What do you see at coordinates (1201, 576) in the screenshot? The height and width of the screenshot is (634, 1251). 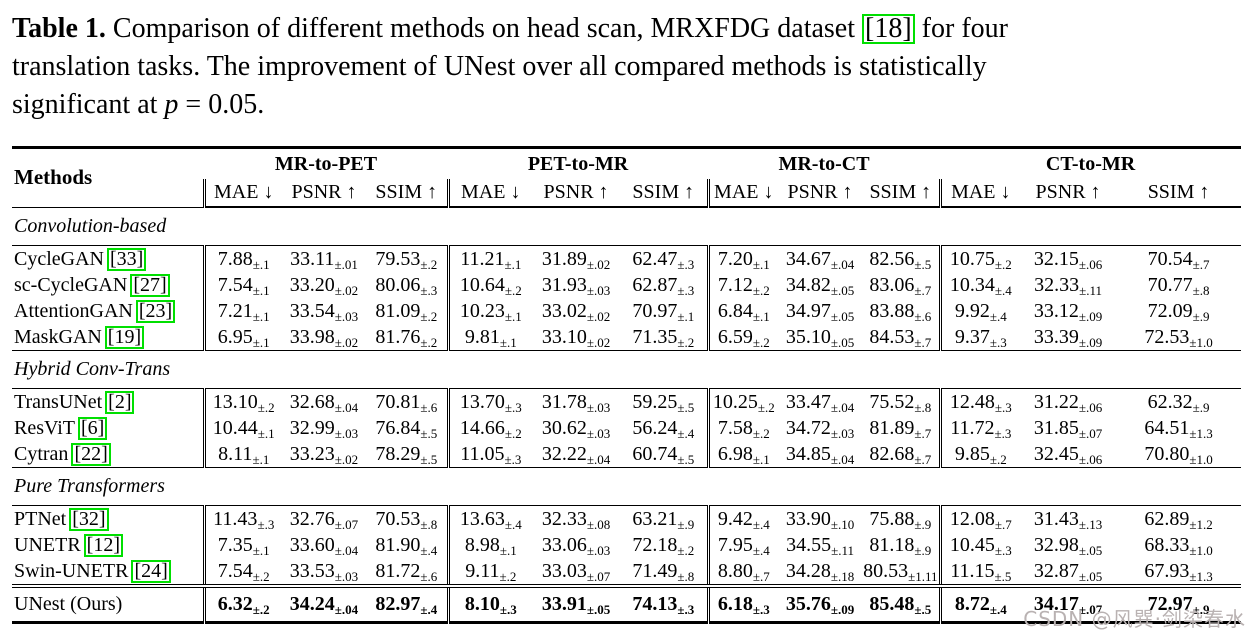 I see `std-dev: ±1.3` at bounding box center [1201, 576].